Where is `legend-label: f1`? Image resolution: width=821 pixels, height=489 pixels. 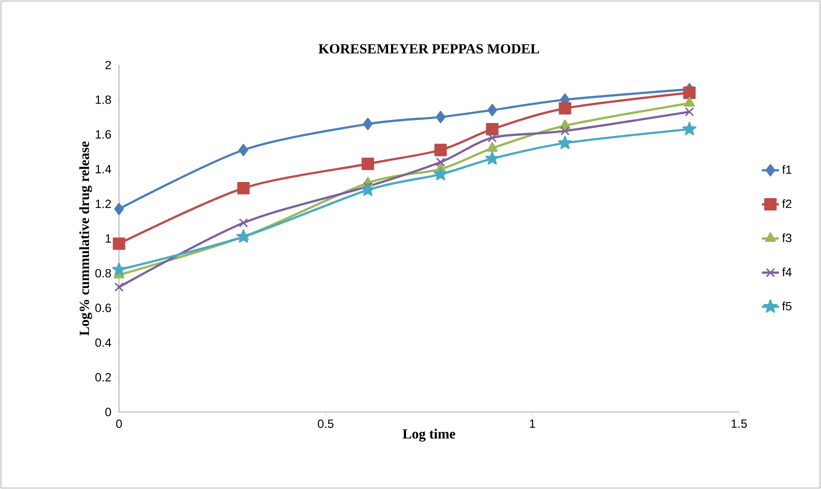
legend-label: f1 is located at coordinates (787, 169).